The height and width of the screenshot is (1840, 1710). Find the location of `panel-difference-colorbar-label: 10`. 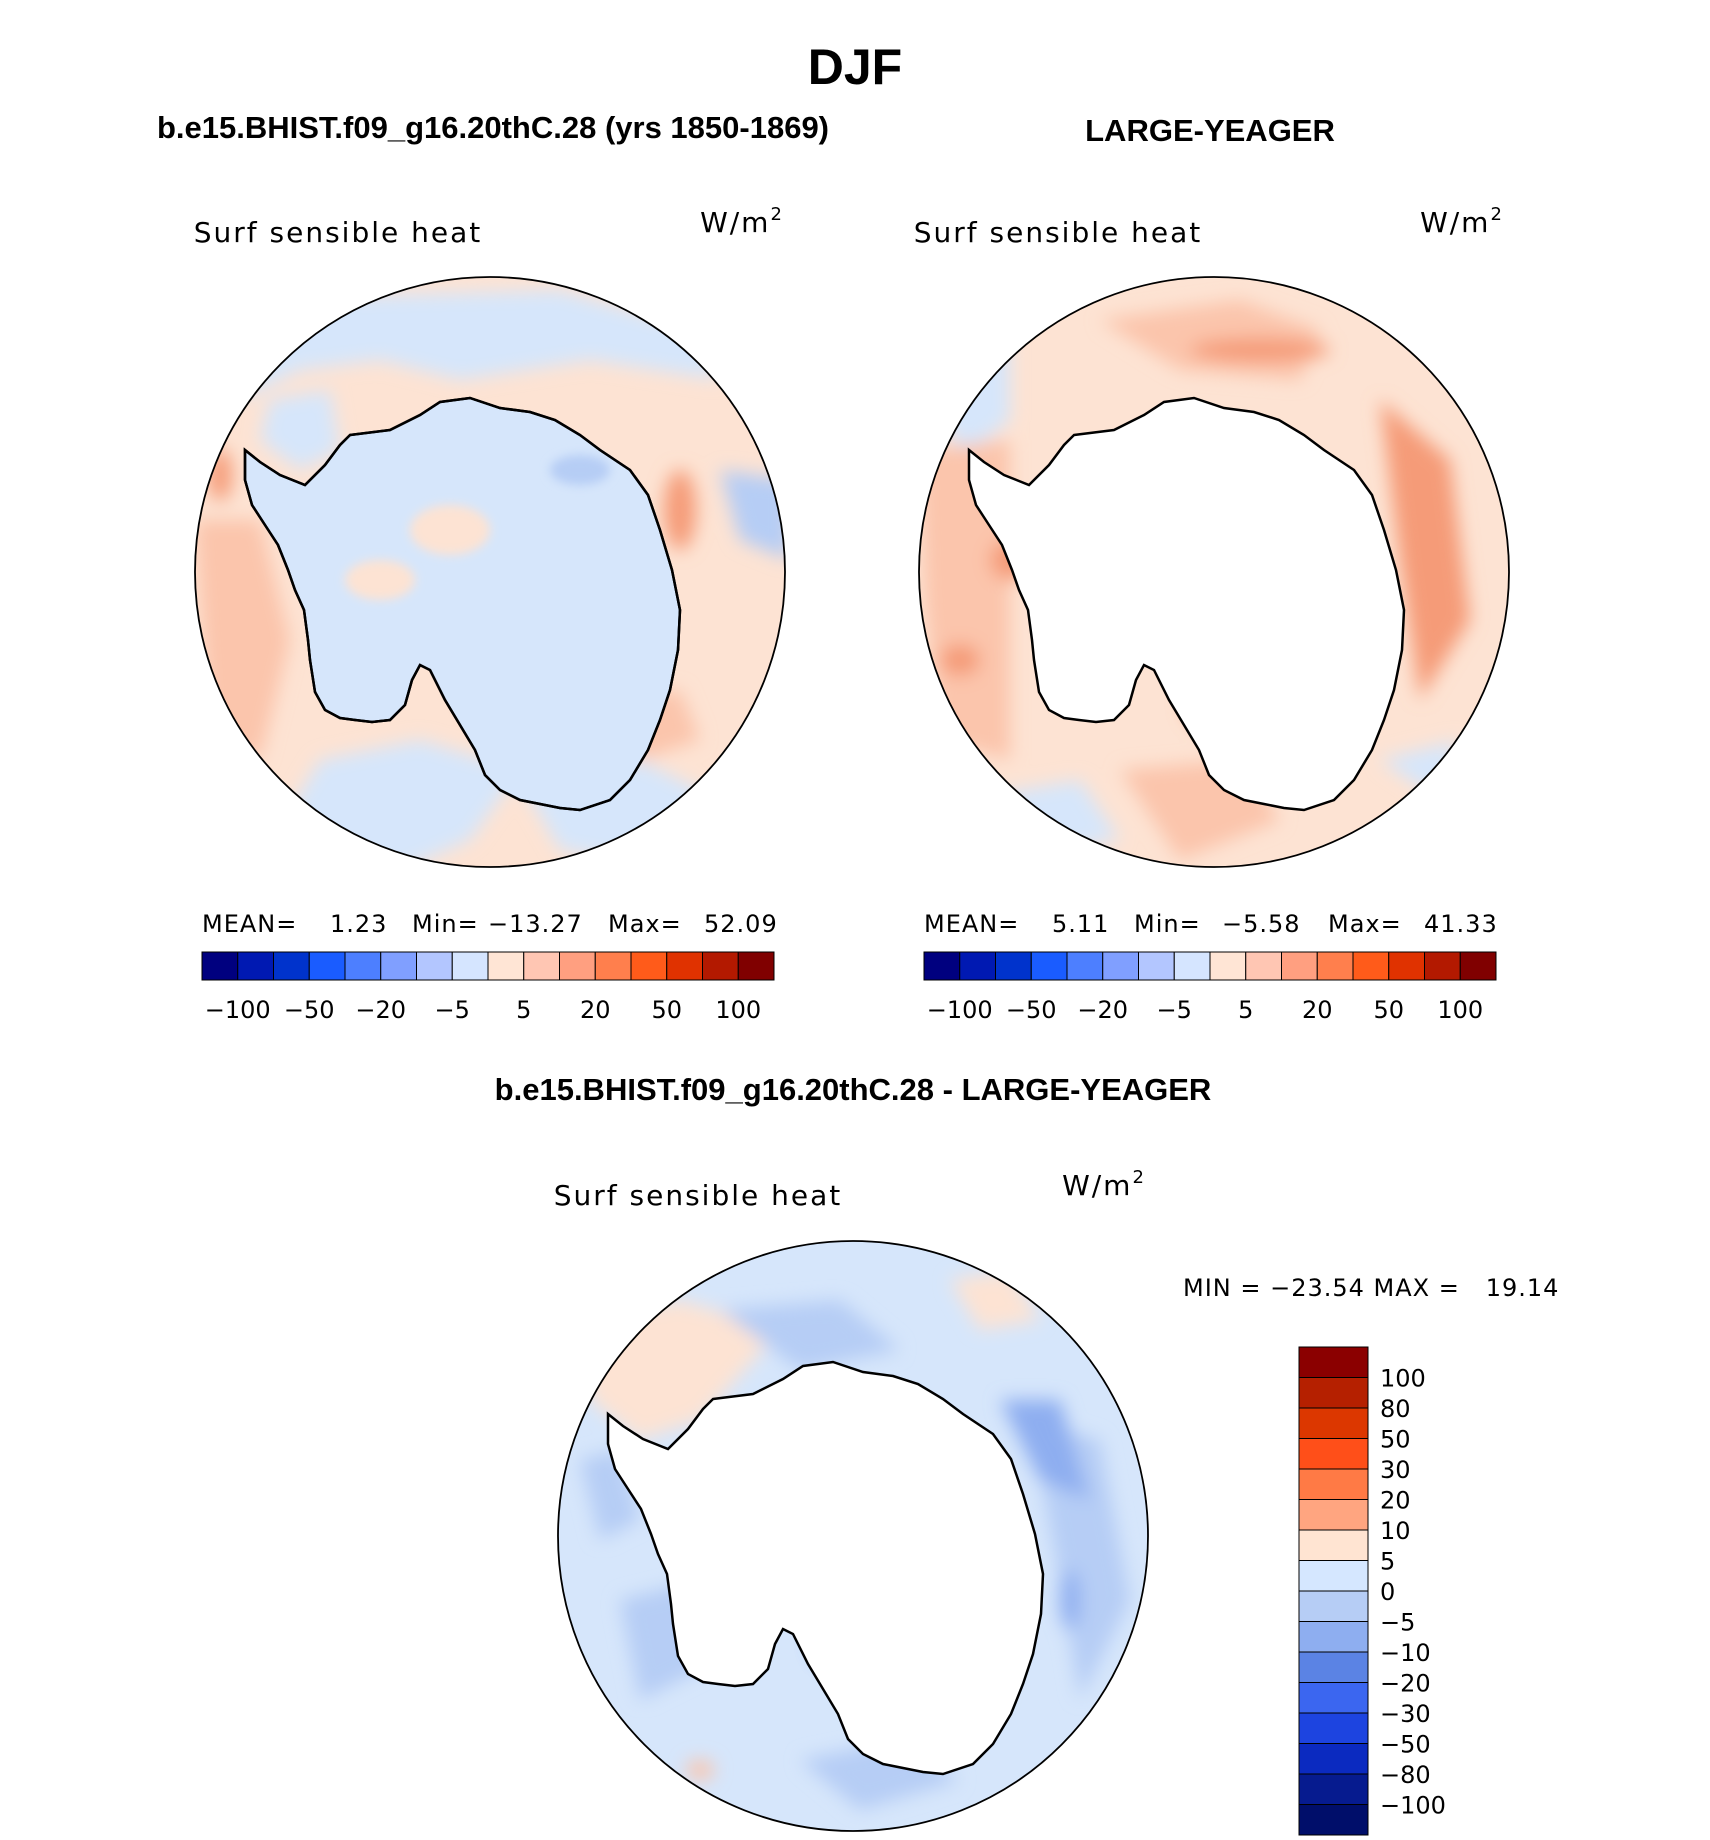

panel-difference-colorbar-label: 10 is located at coordinates (1395, 1531).